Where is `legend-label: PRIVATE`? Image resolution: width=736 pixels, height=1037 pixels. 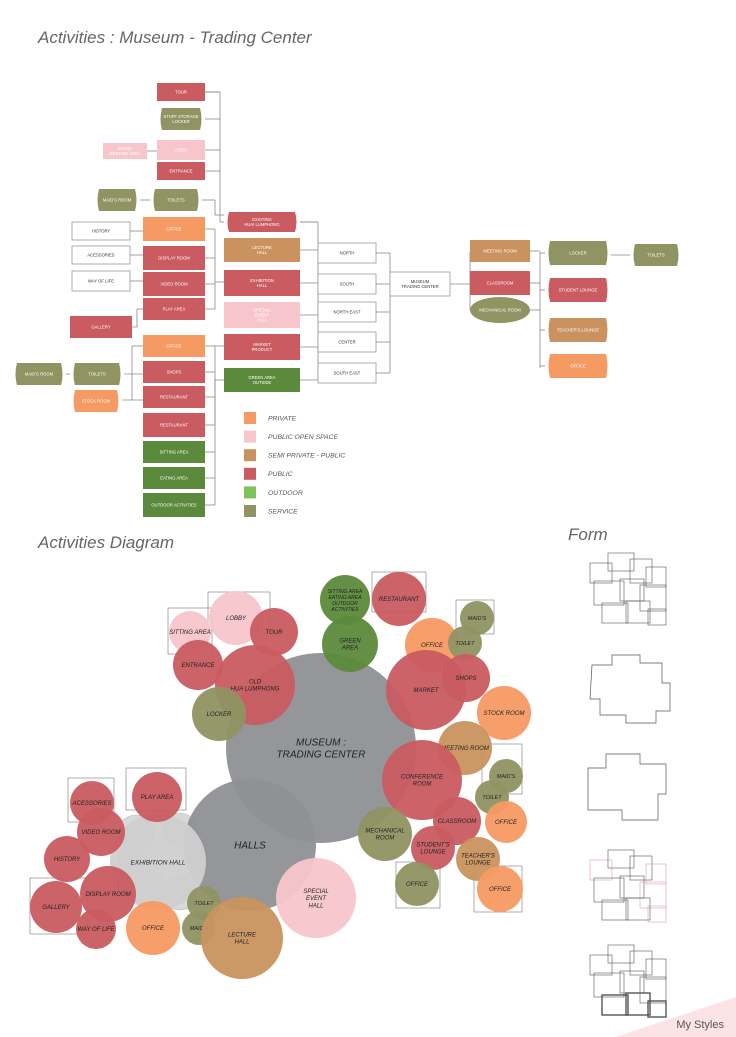
legend-label: PRIVATE is located at coordinates (282, 418).